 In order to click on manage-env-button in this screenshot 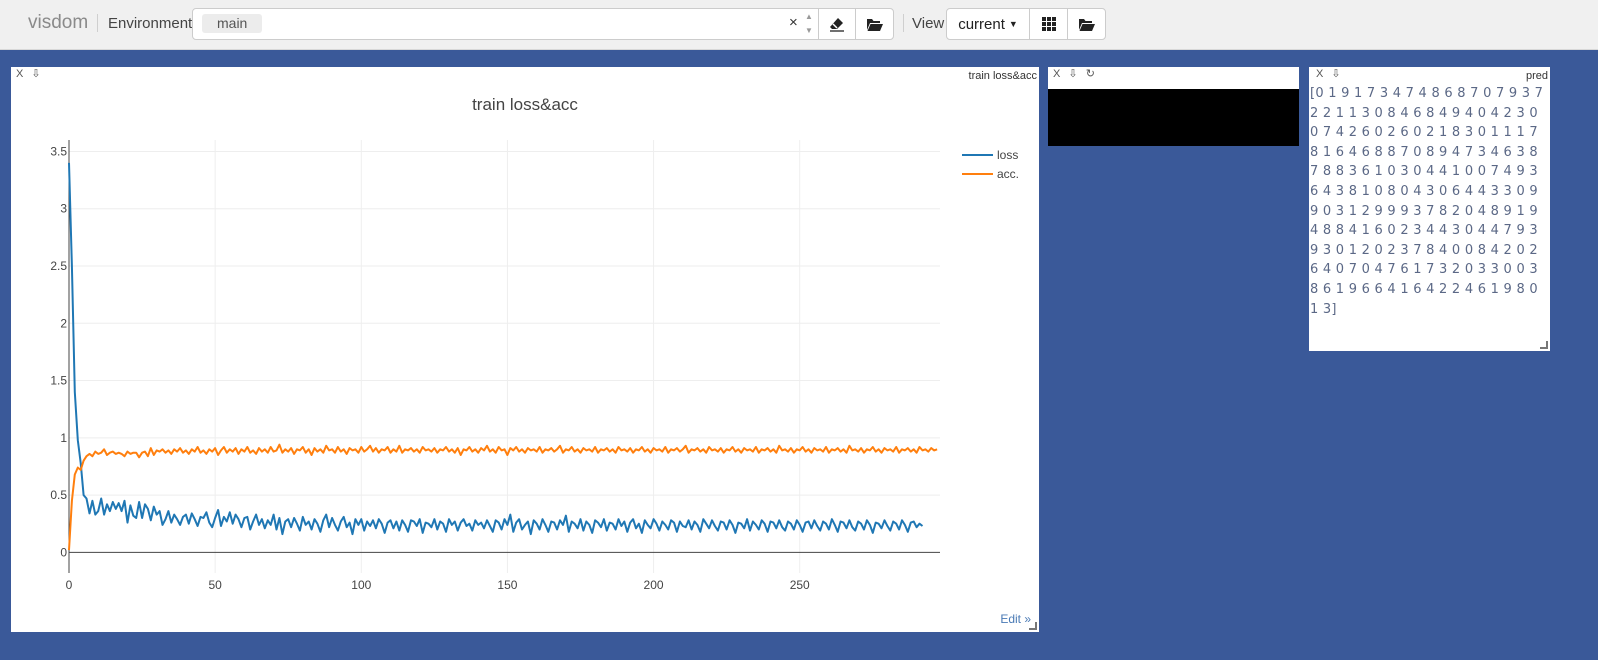, I will do `click(874, 24)`.